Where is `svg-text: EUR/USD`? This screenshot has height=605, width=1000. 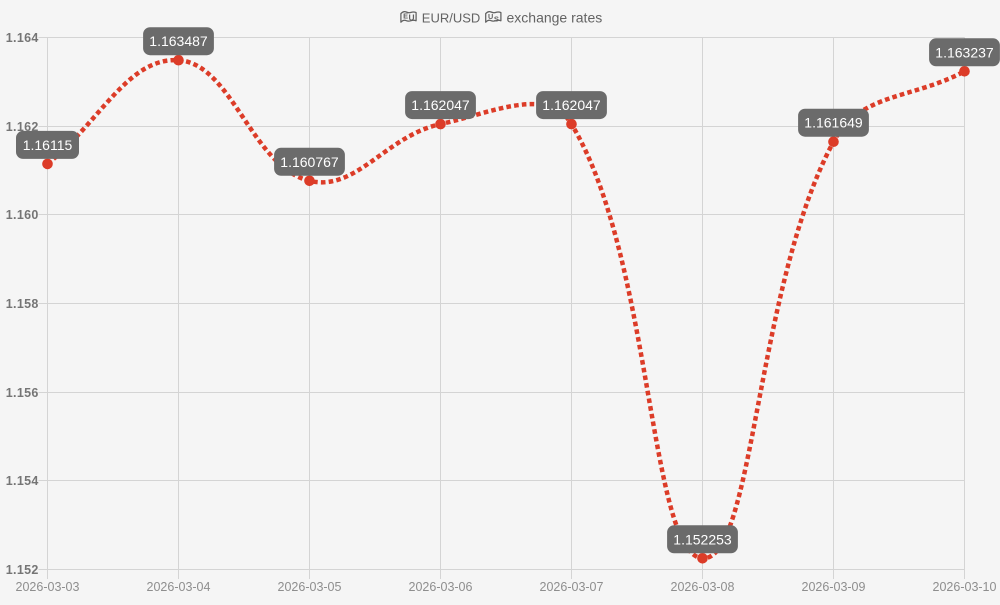 svg-text: EUR/USD is located at coordinates (451, 18).